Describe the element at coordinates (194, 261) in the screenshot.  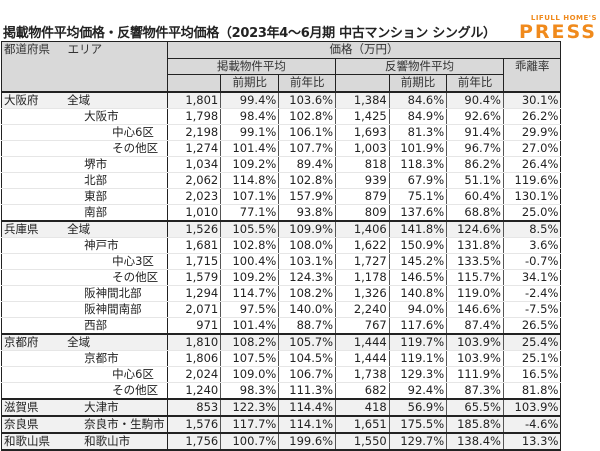
I see `cell-listed-price: 1,715` at that location.